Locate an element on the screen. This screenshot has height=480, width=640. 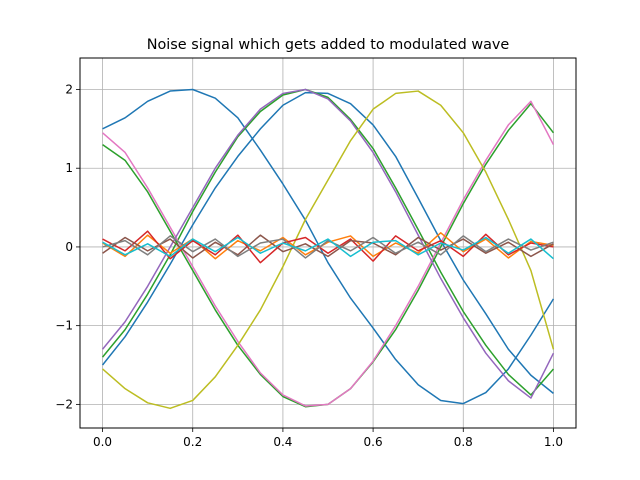
x-tick-label: 1.0 is located at coordinates (553, 442).